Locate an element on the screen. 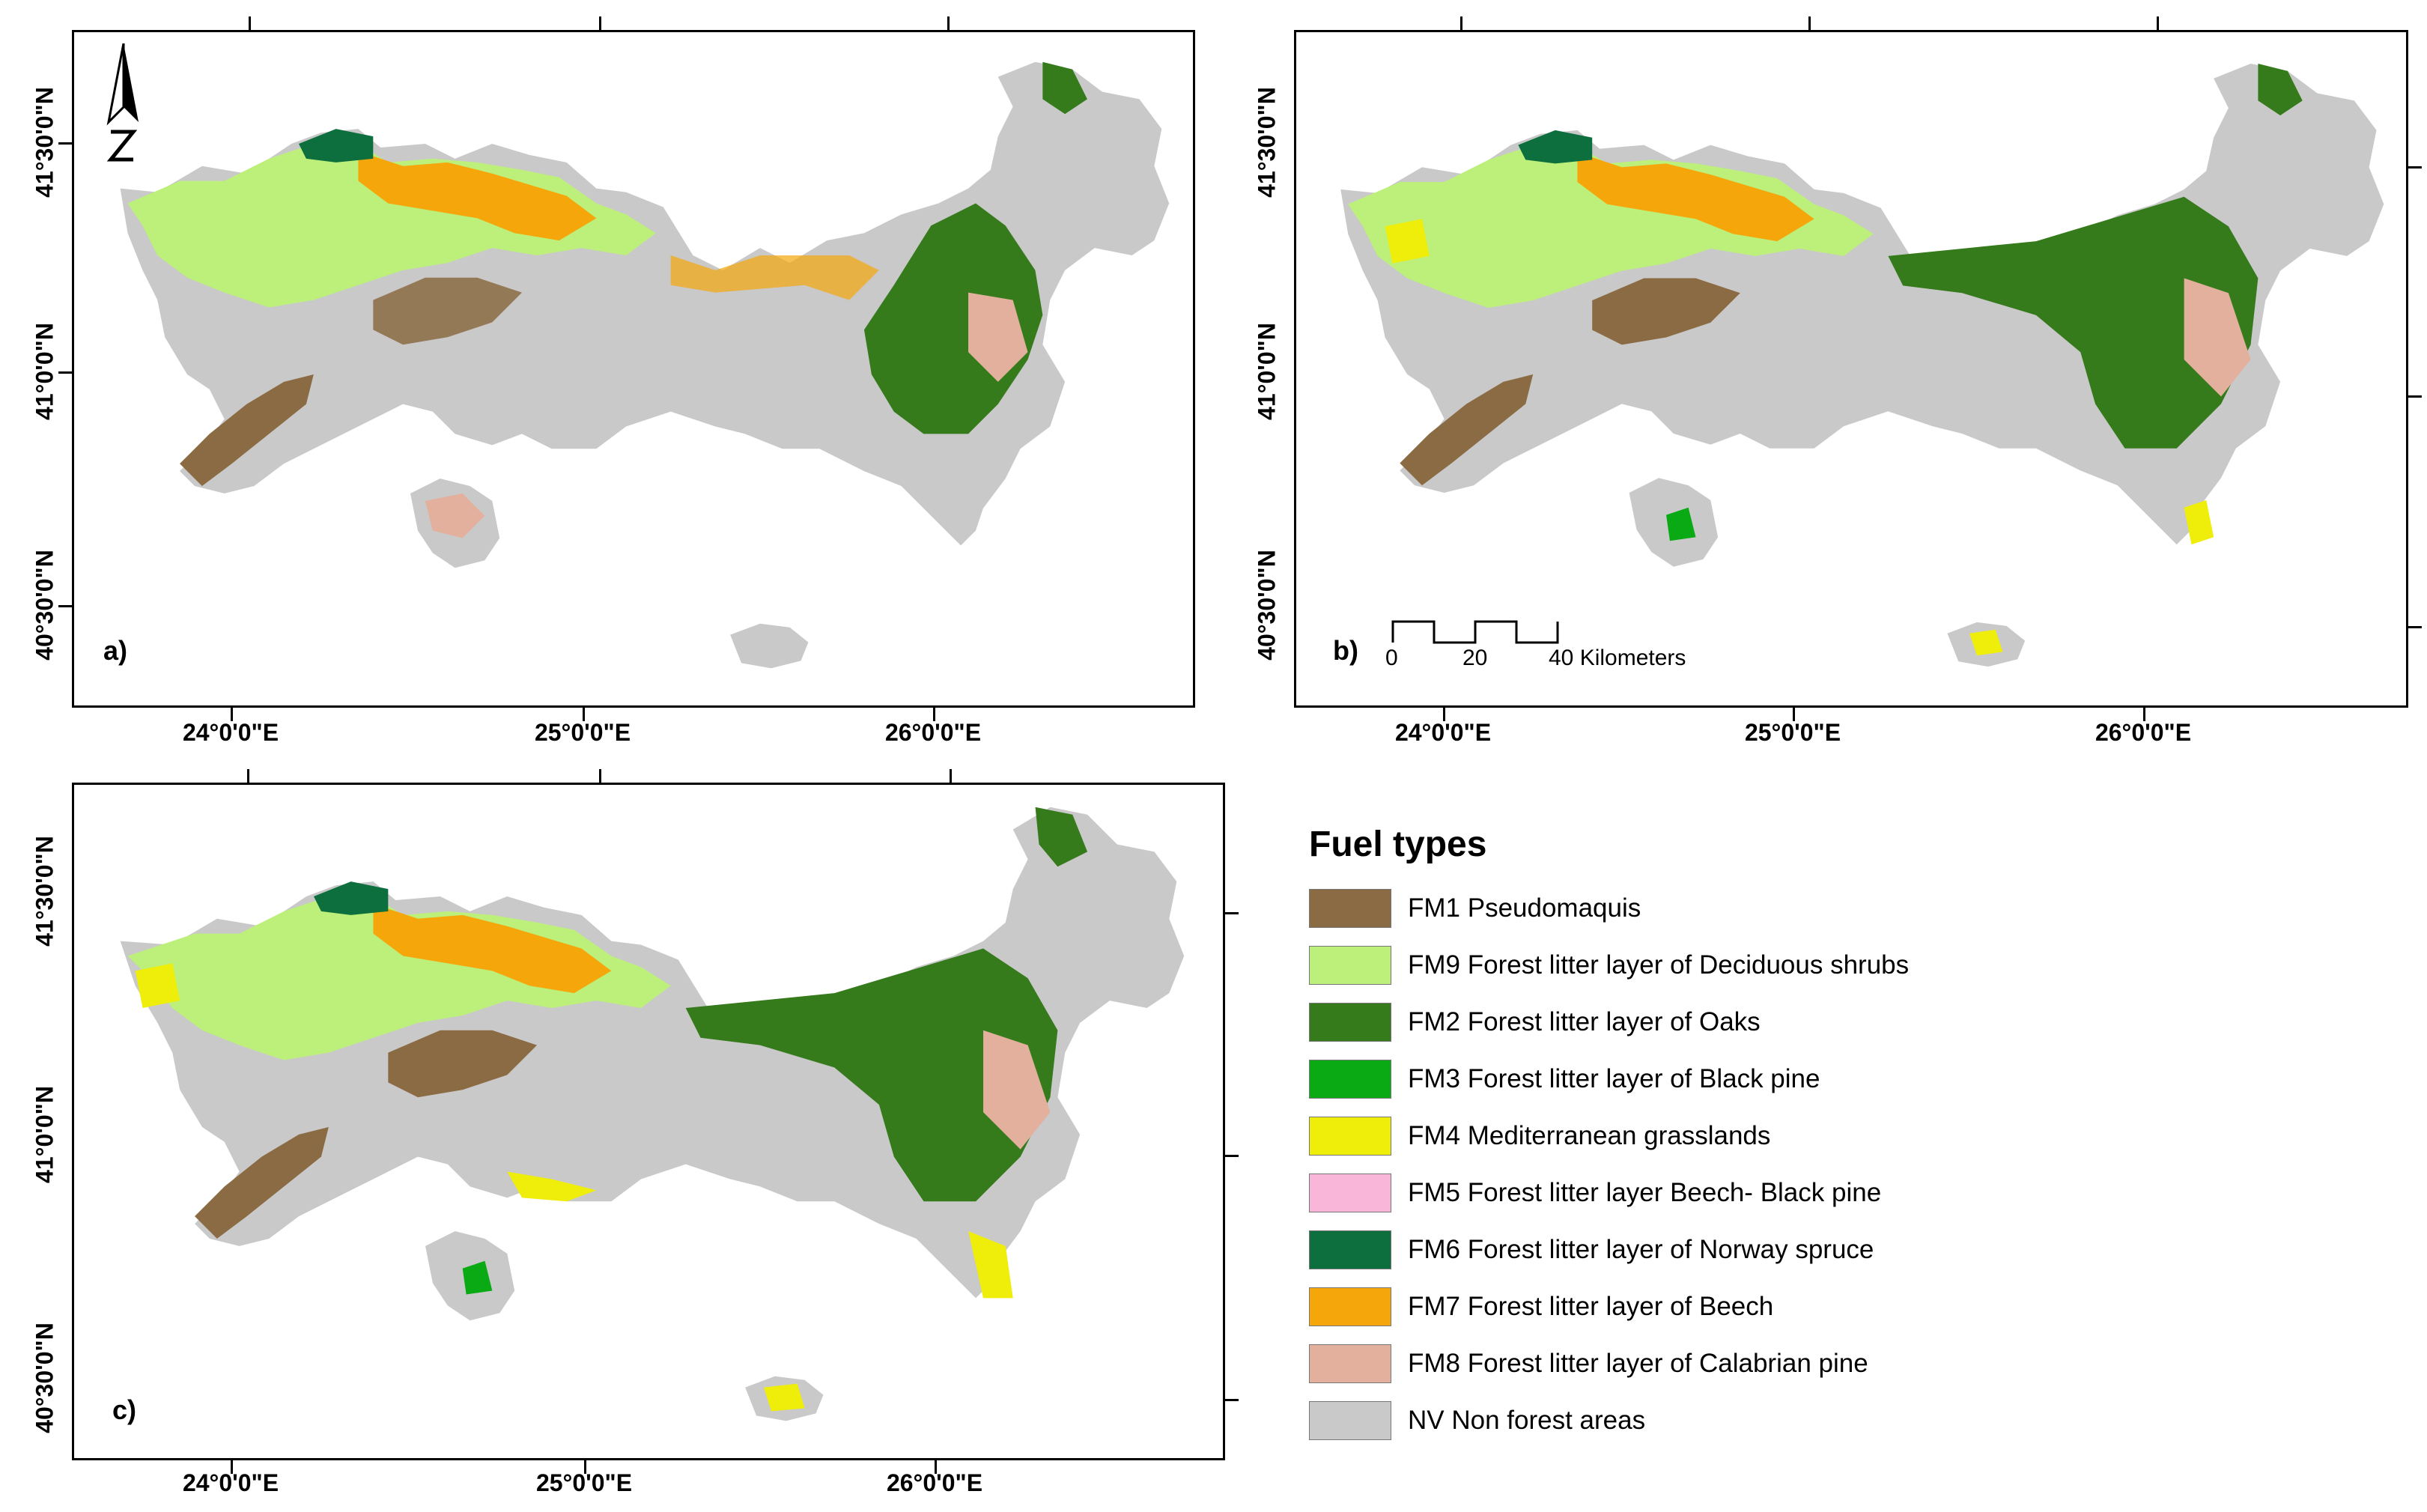  patch-fm1b-b is located at coordinates (1666, 311).